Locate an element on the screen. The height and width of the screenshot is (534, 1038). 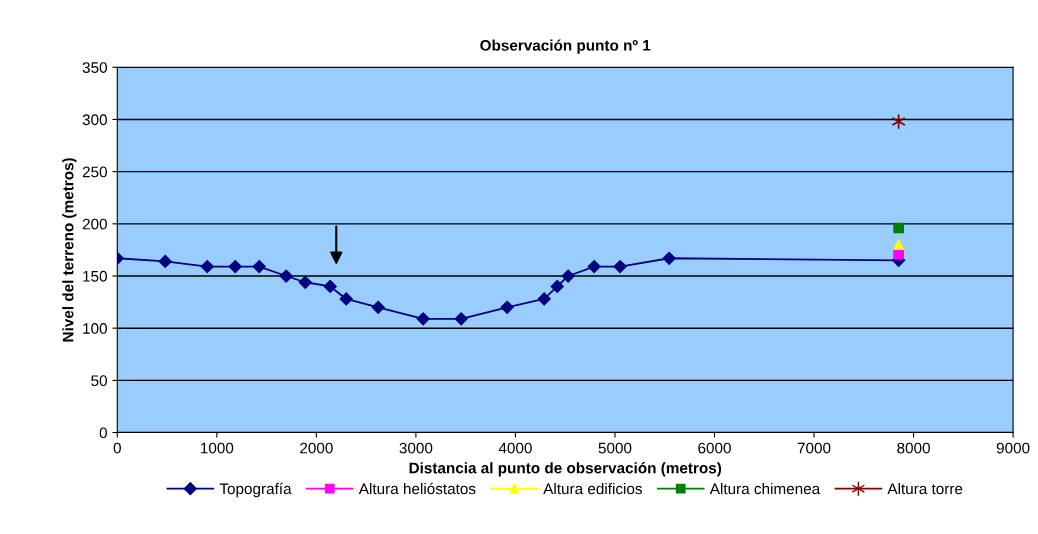
x-tick-label: 0 is located at coordinates (117, 448).